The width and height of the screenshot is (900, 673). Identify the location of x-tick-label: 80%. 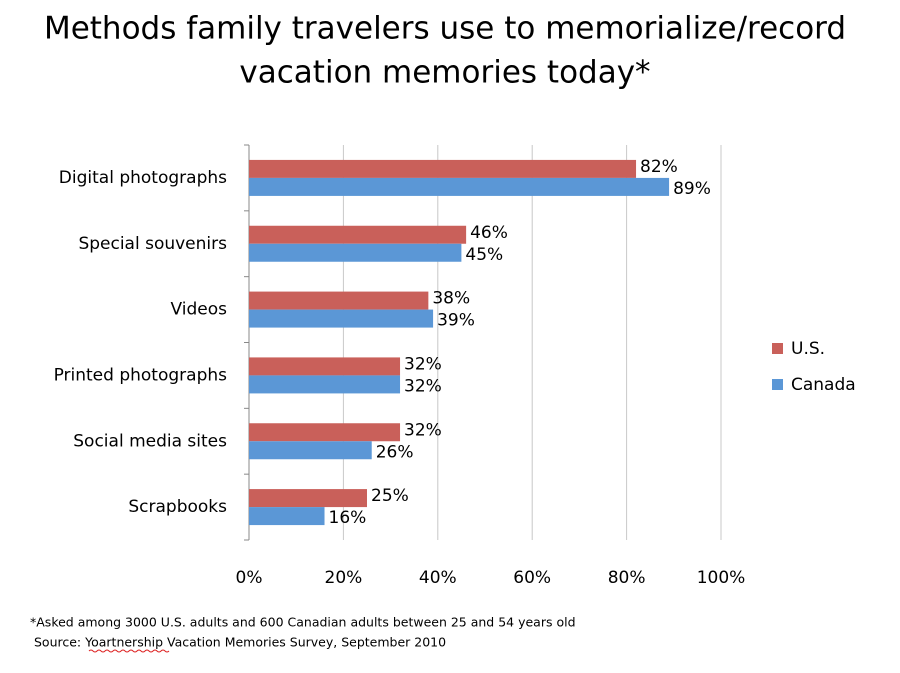
(627, 578).